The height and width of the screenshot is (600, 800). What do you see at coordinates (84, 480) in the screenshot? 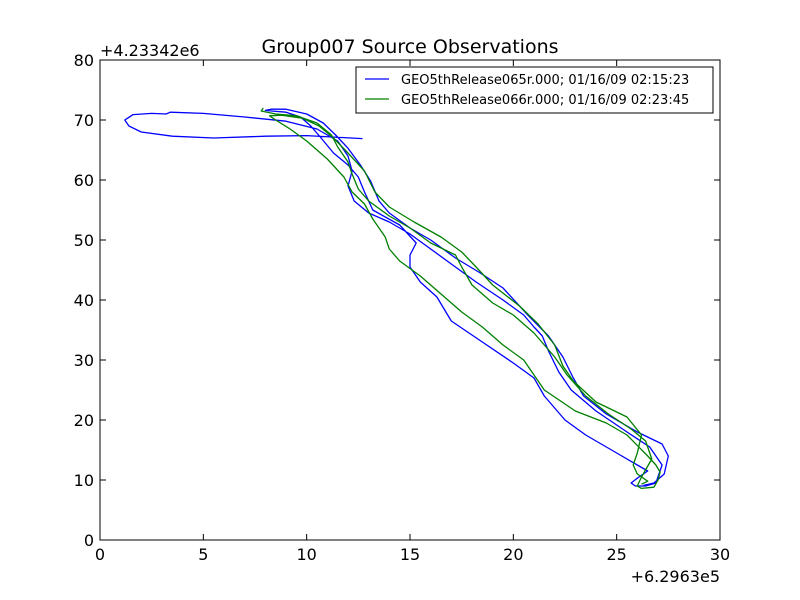
I see `y-tick-label: 10` at bounding box center [84, 480].